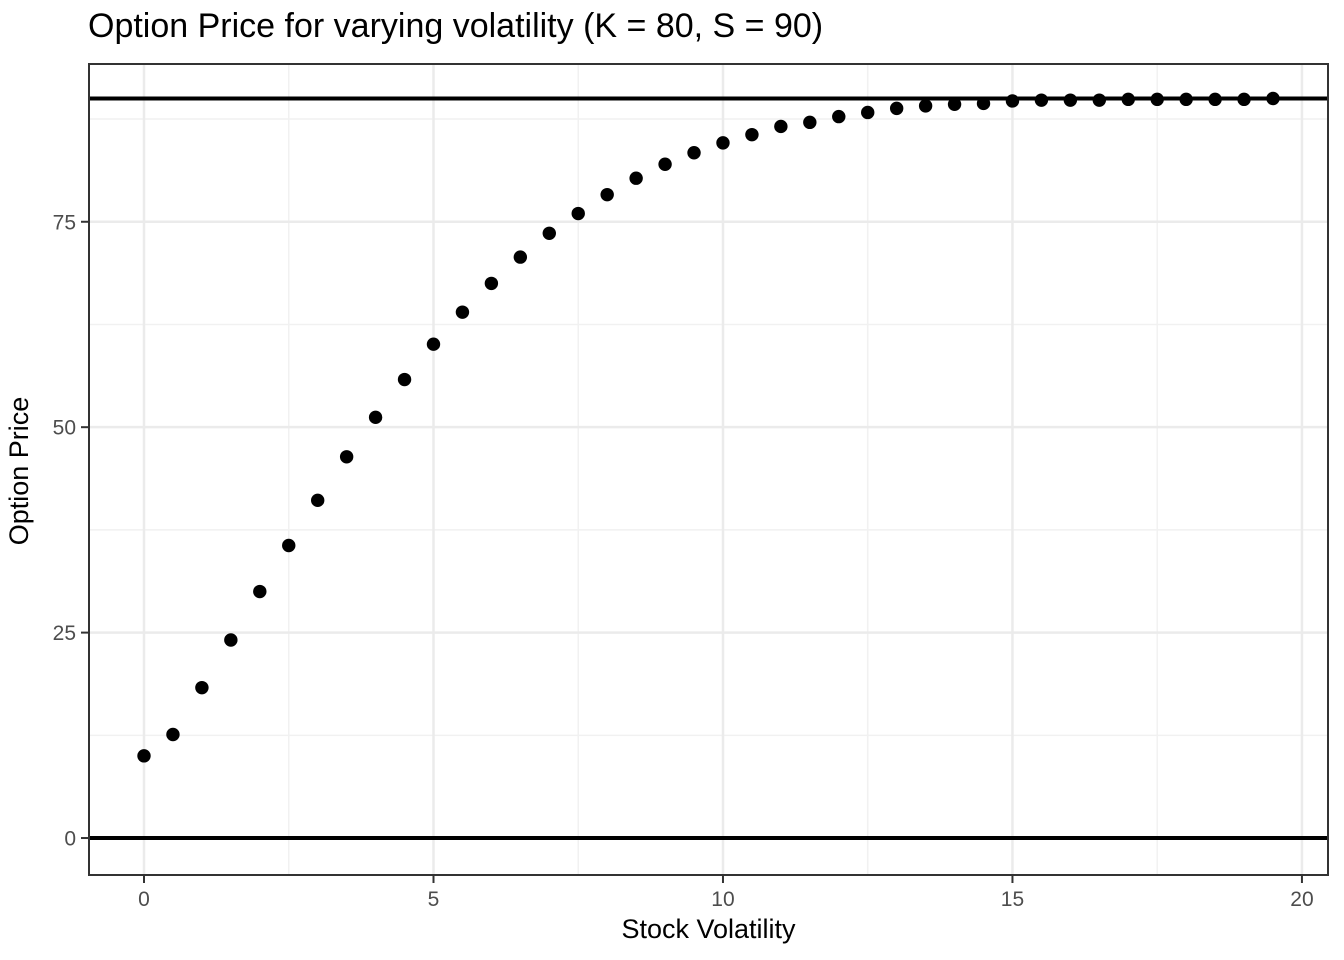 Image resolution: width=1344 pixels, height=960 pixels. What do you see at coordinates (1012, 899) in the screenshot?
I see `x-tick-label: 15` at bounding box center [1012, 899].